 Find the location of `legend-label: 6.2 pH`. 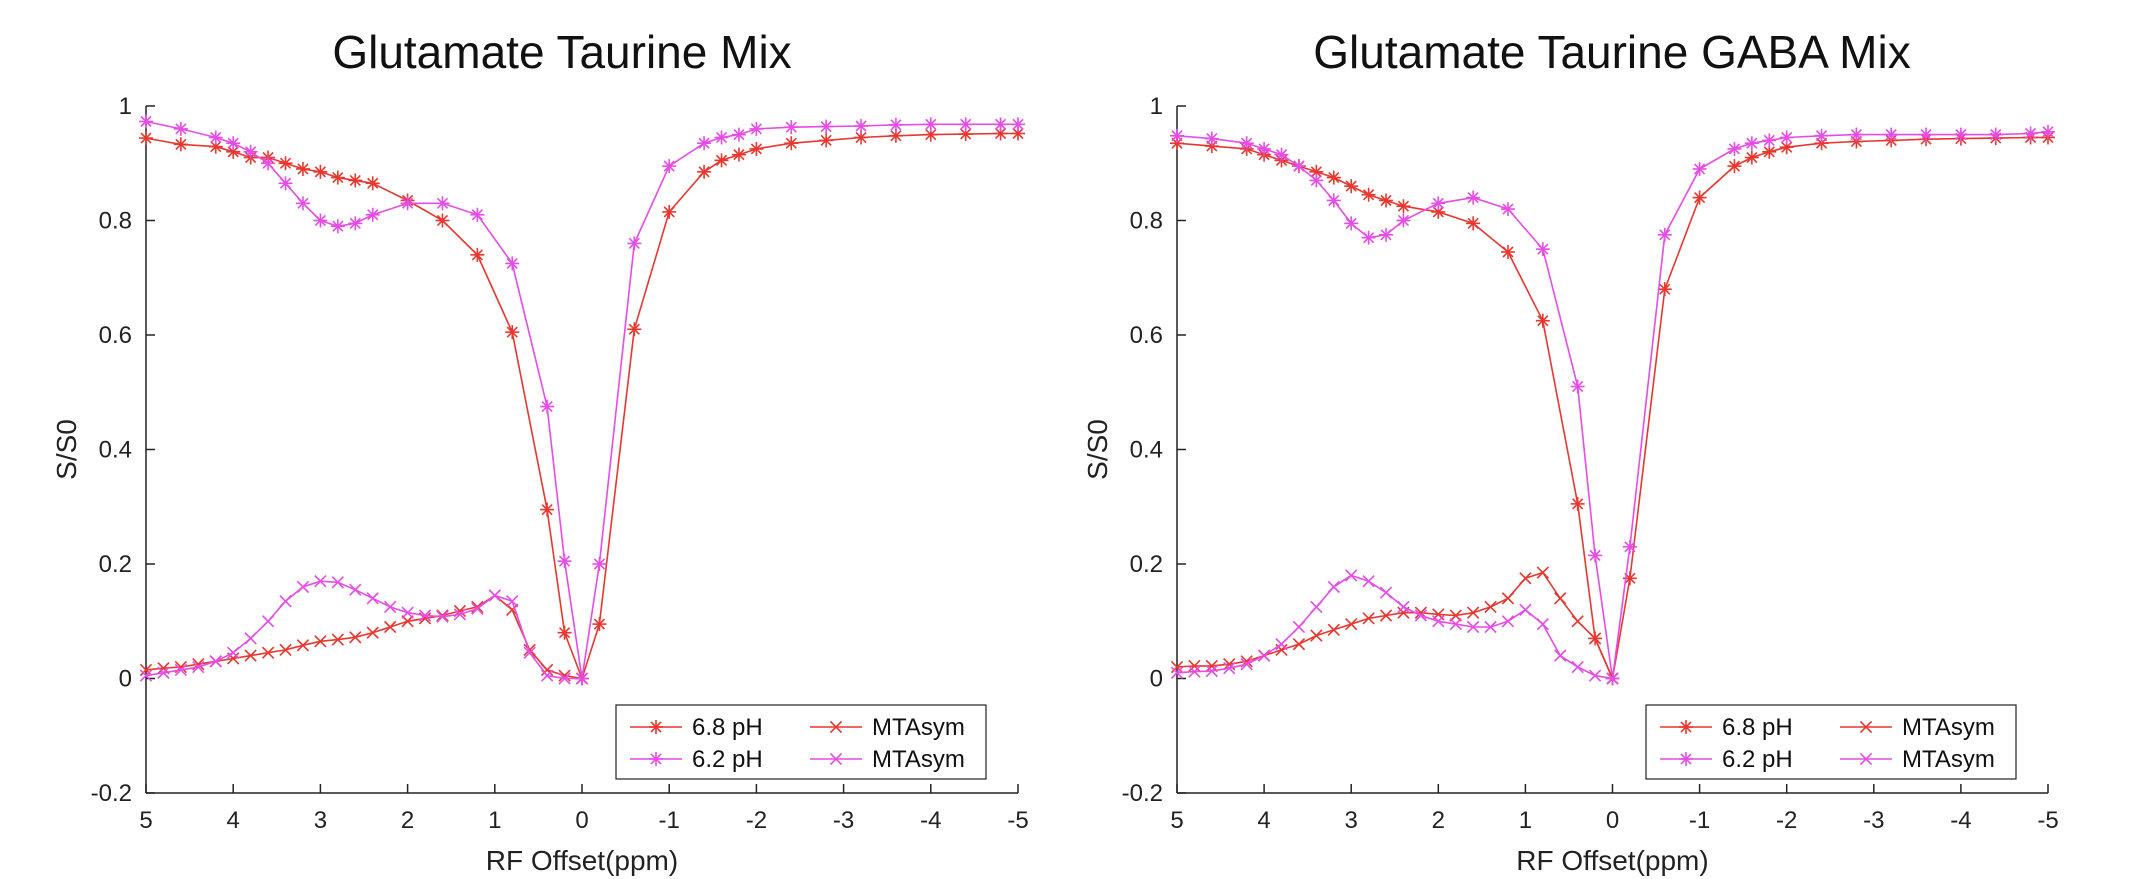

legend-label: 6.2 pH is located at coordinates (1757, 759).